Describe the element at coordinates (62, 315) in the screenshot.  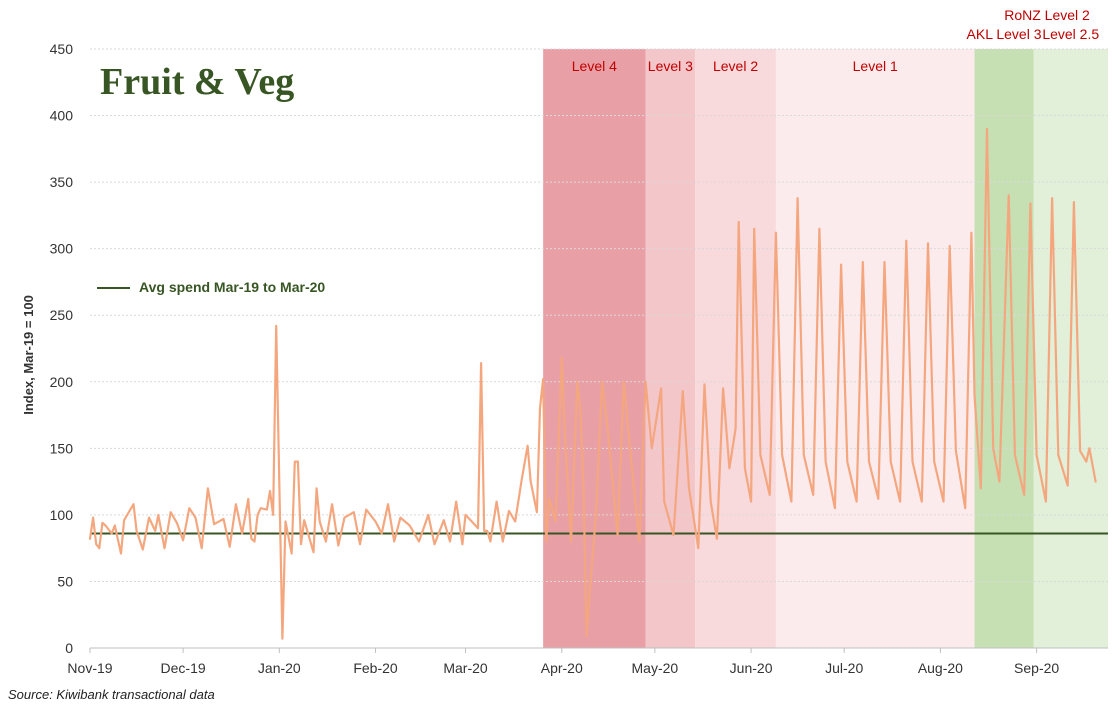
I see `y-tick-label-250: 250` at that location.